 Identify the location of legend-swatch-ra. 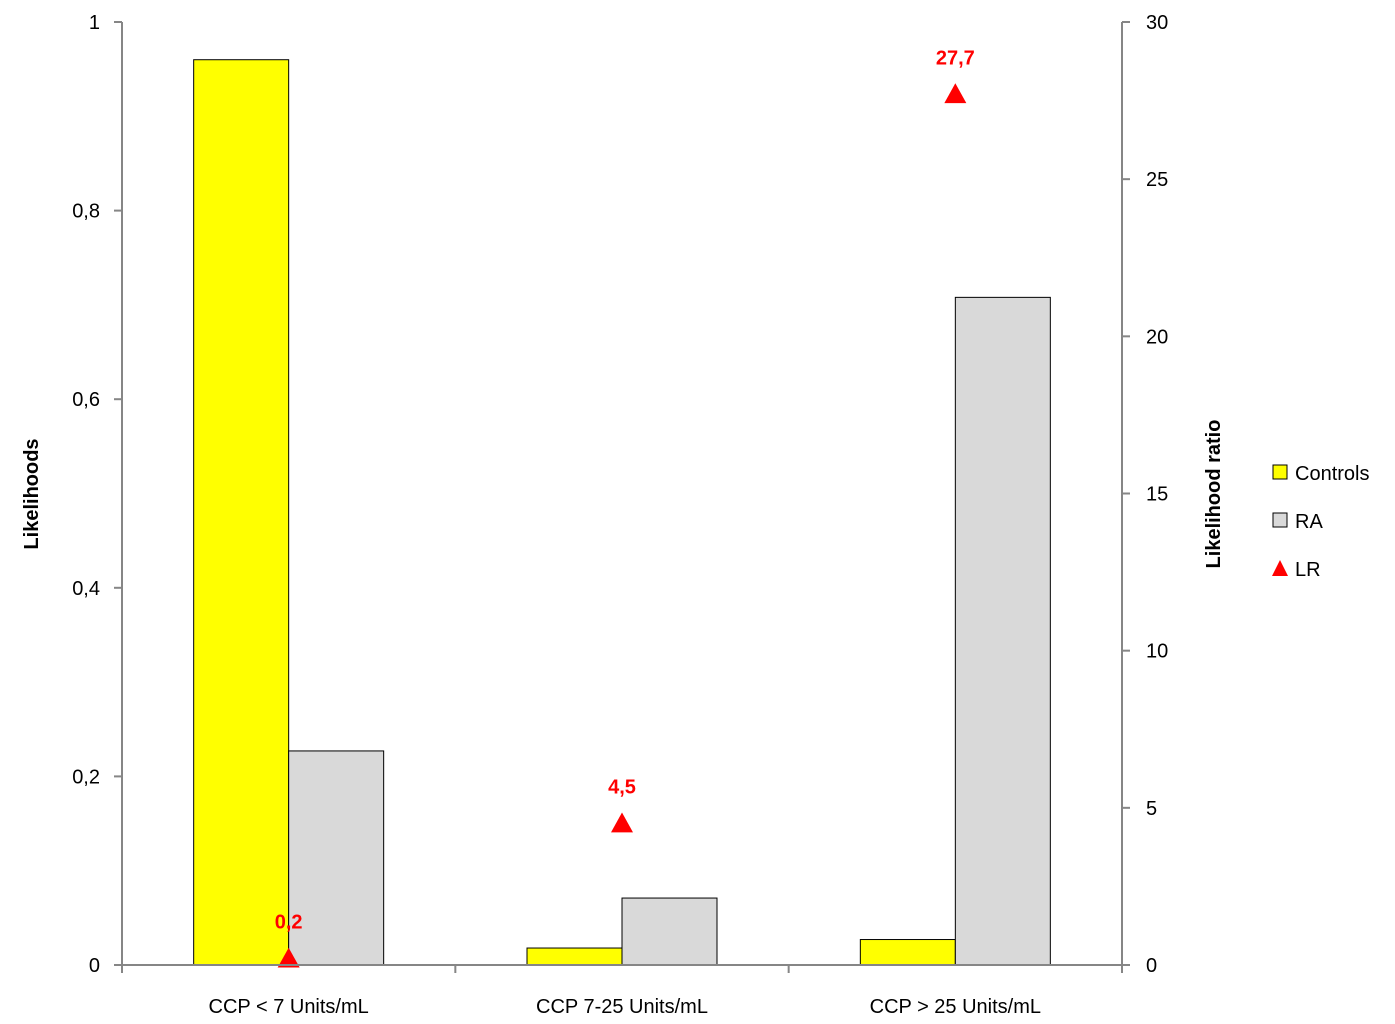
(1280, 520).